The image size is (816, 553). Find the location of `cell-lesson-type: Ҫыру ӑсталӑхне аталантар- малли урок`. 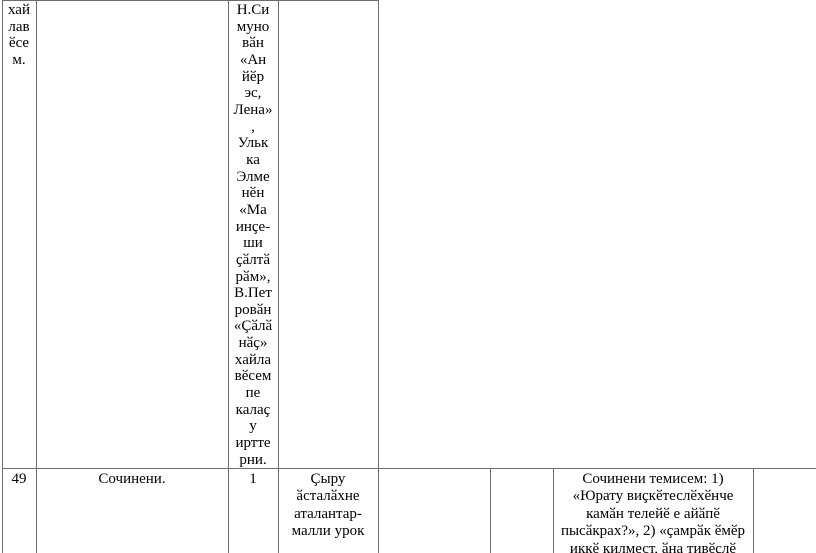

cell-lesson-type: Ҫыру ӑсталӑхне аталантар- малли урок is located at coordinates (328, 505).